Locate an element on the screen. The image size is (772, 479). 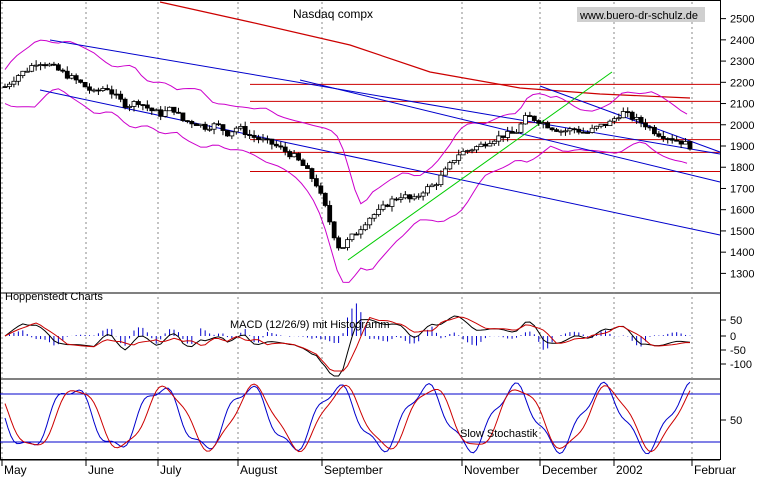
watermark-box is located at coordinates (641, 14).